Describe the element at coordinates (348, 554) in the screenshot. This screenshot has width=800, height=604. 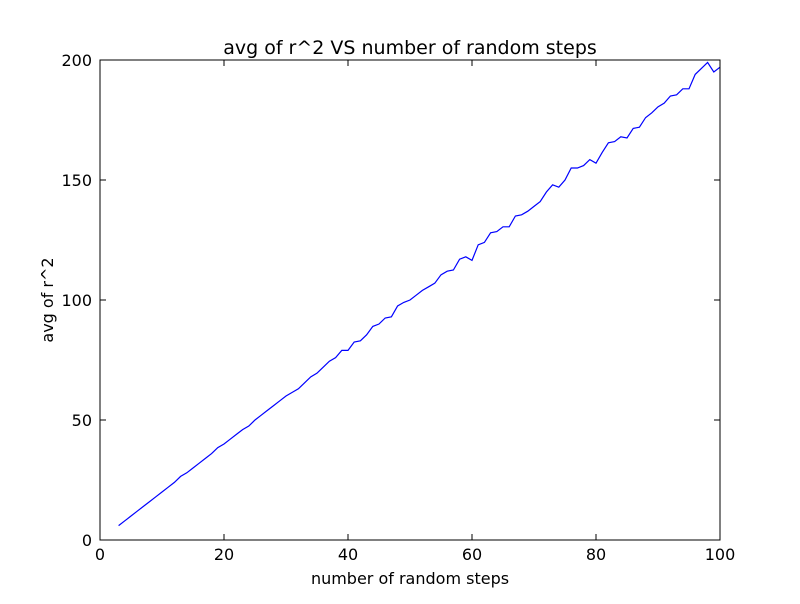
I see `x-tick-label: 40` at that location.